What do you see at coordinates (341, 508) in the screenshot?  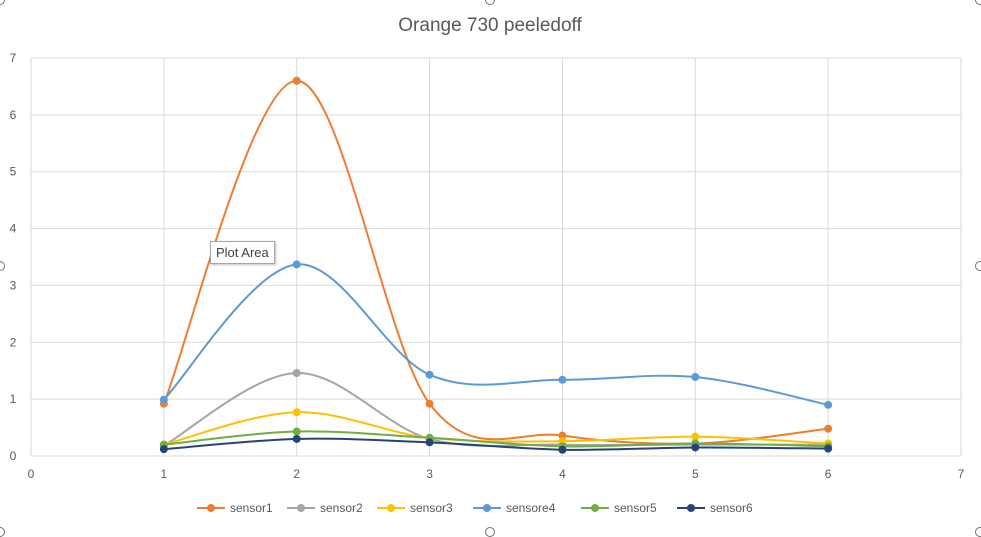 I see `legend-label: sensor2` at bounding box center [341, 508].